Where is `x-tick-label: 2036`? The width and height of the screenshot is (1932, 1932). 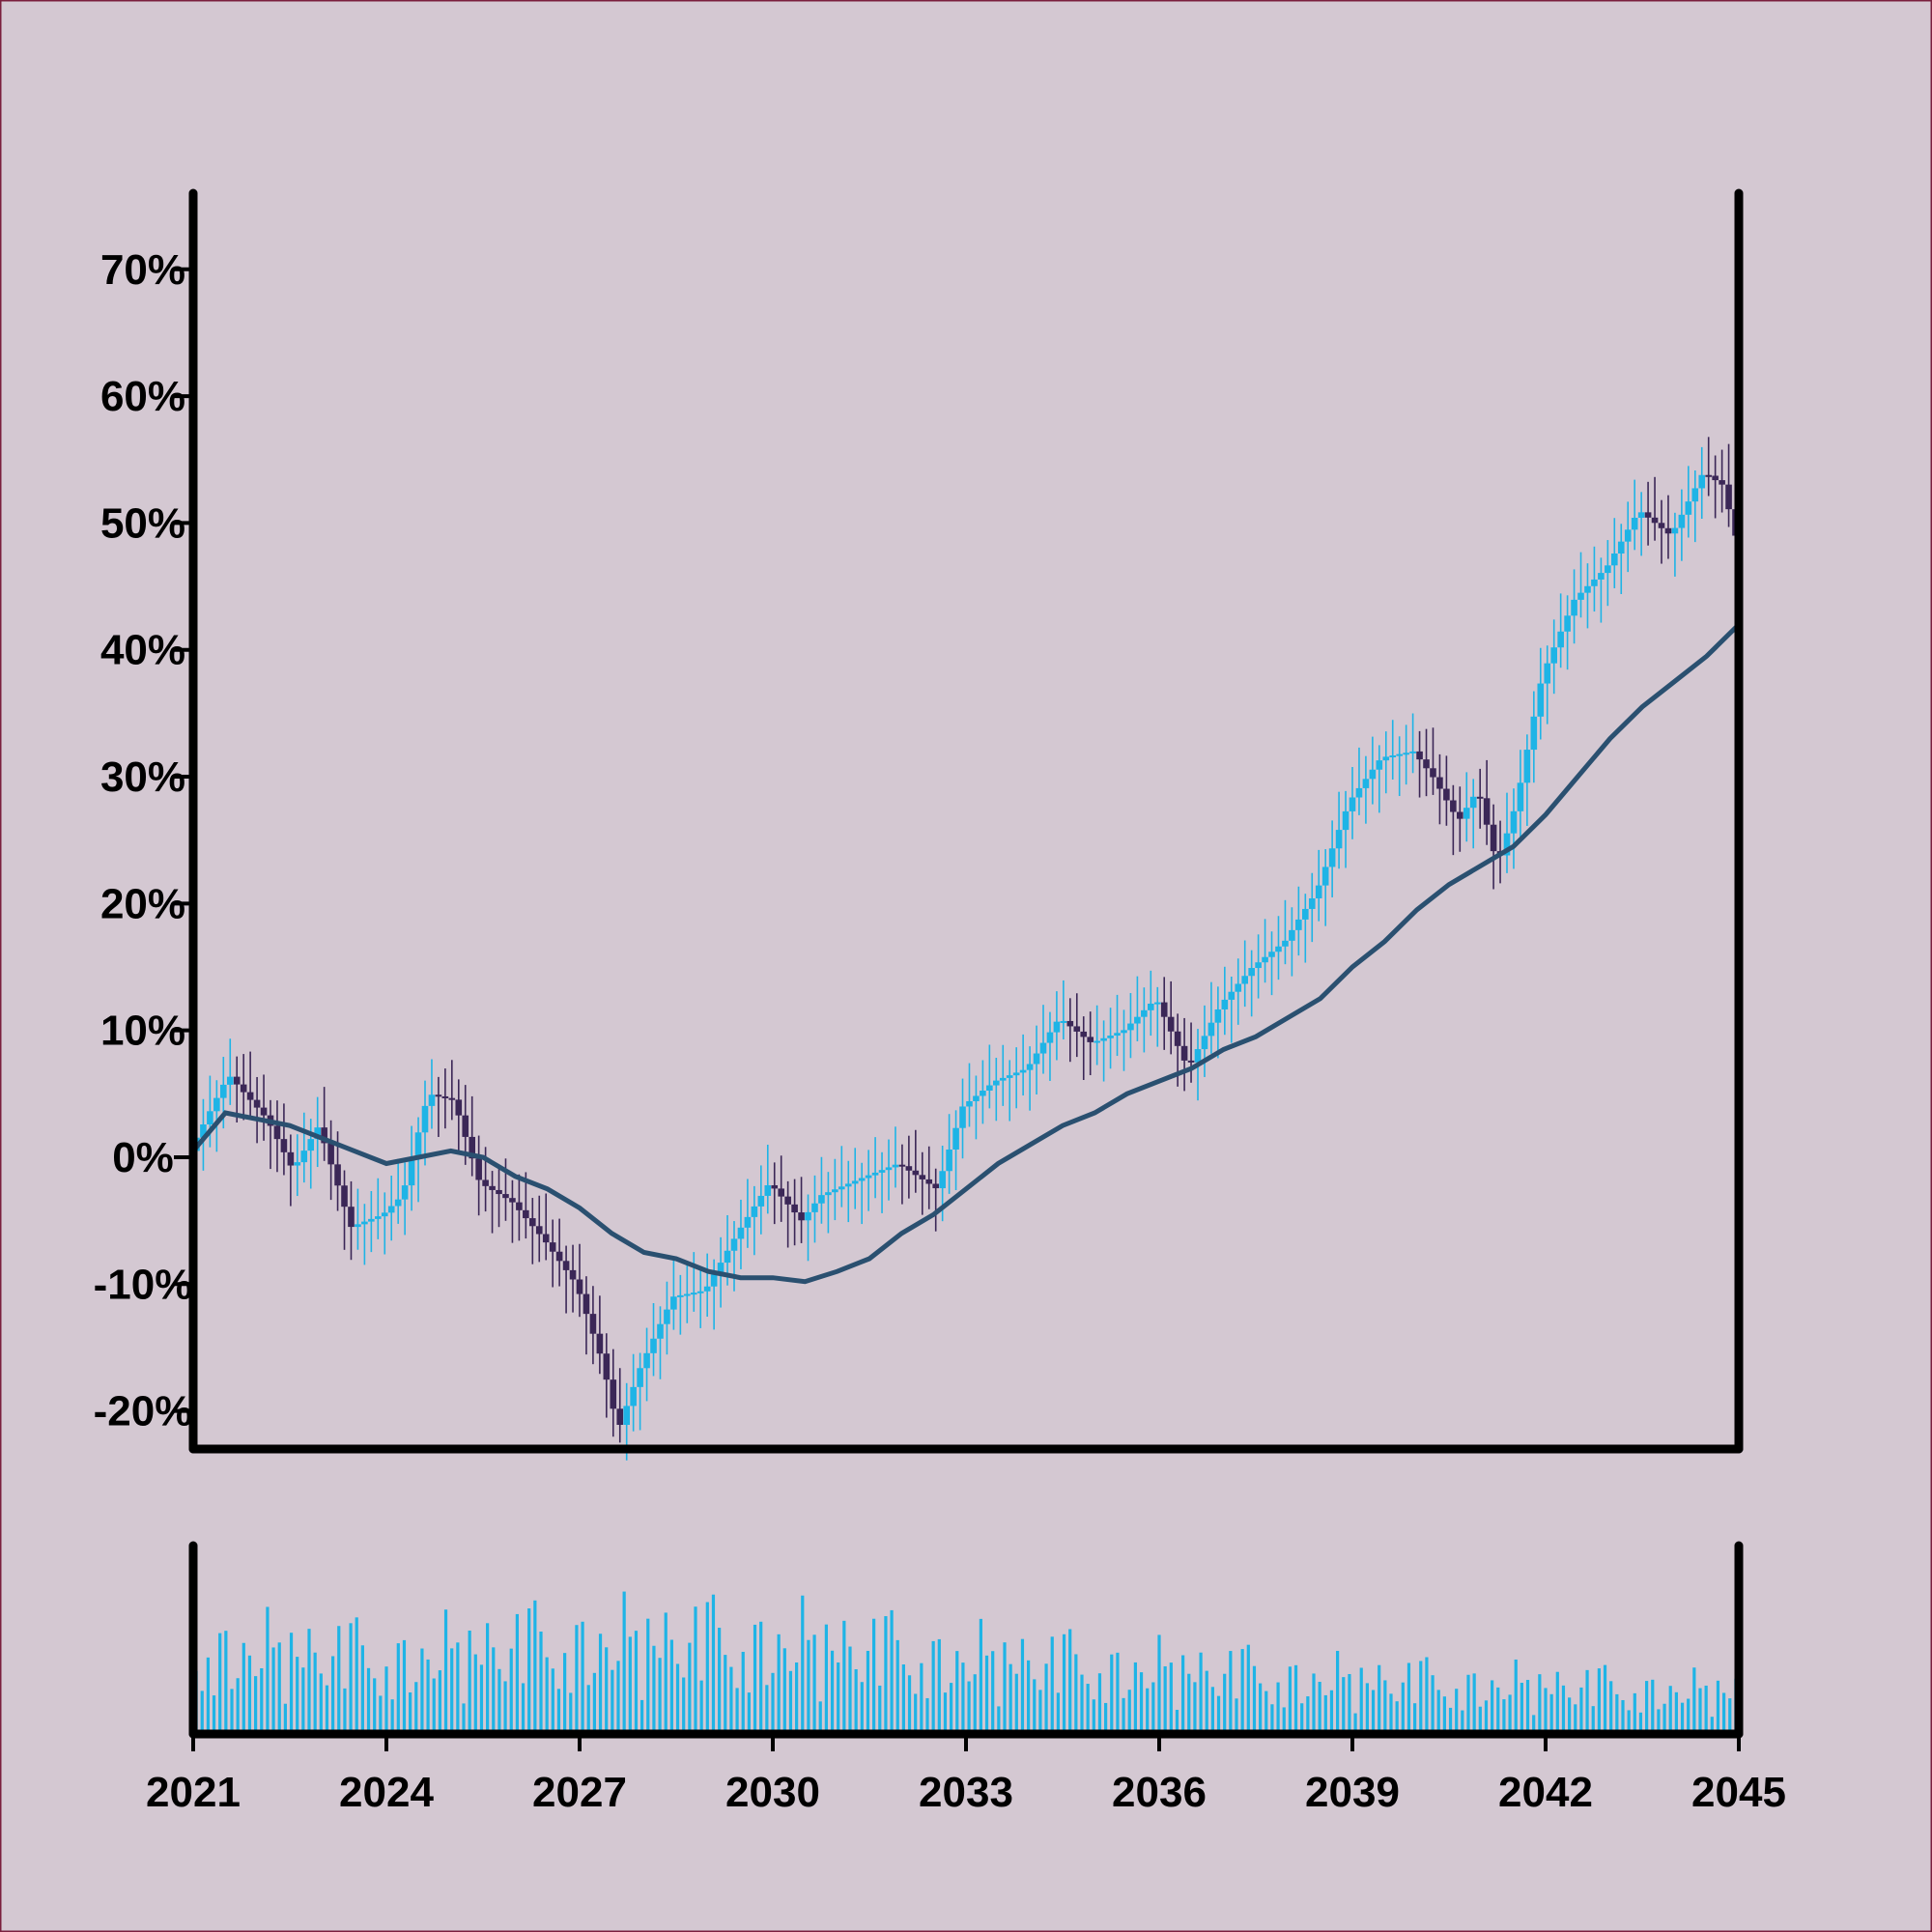
x-tick-label: 2036 is located at coordinates (1159, 1792).